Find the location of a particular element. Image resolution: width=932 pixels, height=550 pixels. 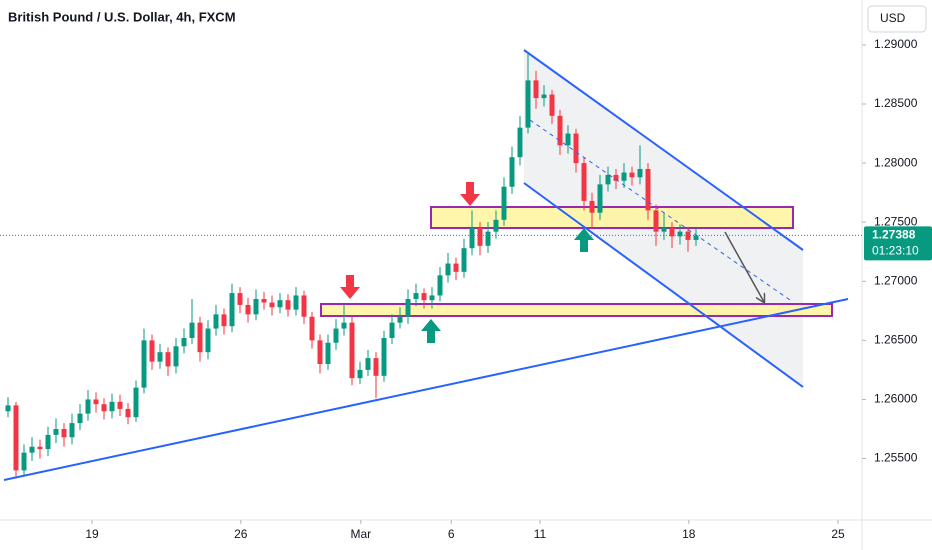

chart-title: British Pound / U.S. Dollar, 4h, FXCM is located at coordinates (122, 16).